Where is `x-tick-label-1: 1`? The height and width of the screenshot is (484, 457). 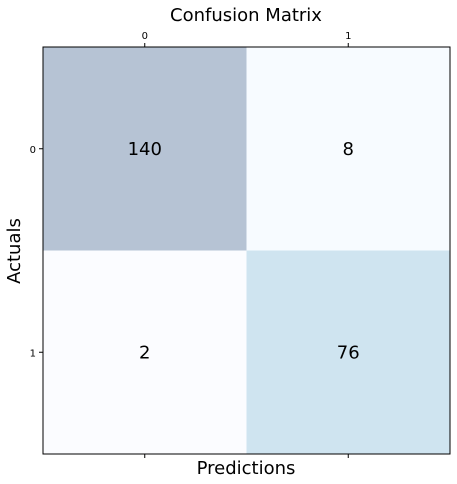
x-tick-label-1: 1 is located at coordinates (348, 36).